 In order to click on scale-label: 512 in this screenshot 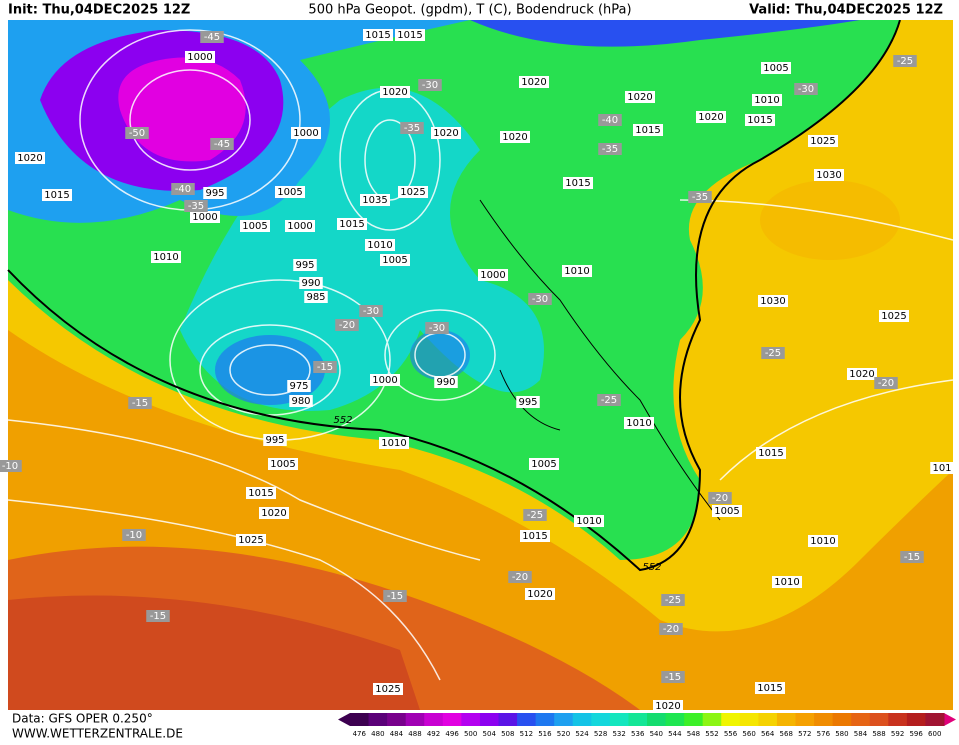, I will do `click(526, 734)`.